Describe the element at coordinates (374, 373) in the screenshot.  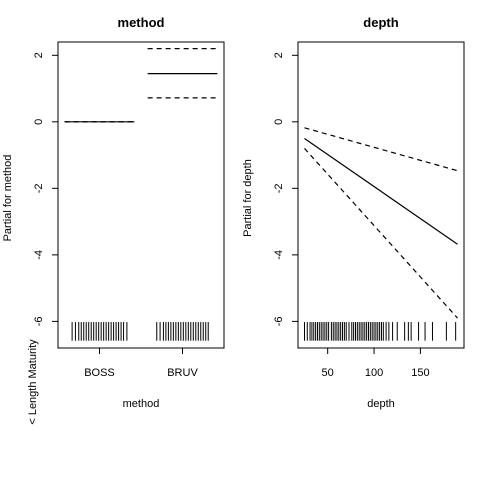
I see `x-tick-label: 100` at that location.